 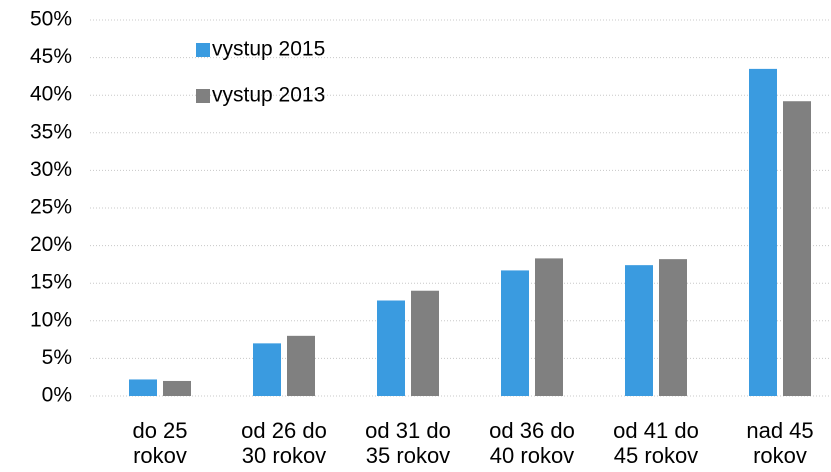 What do you see at coordinates (284, 443) in the screenshot?
I see `x-tick-label: od 26 do 30 rokov` at bounding box center [284, 443].